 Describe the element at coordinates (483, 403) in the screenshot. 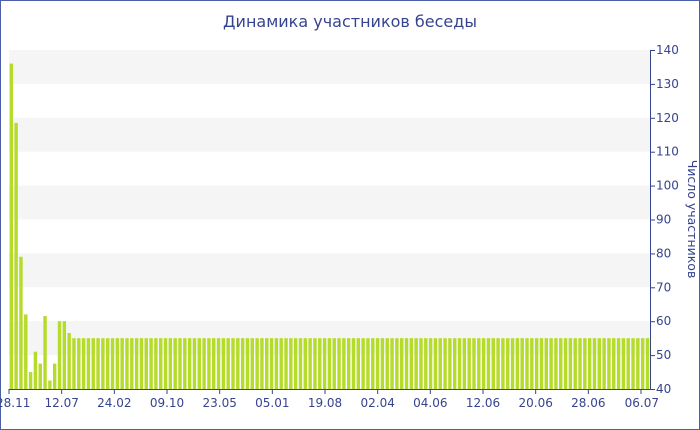

I see `x-tick-label: 12.06` at that location.